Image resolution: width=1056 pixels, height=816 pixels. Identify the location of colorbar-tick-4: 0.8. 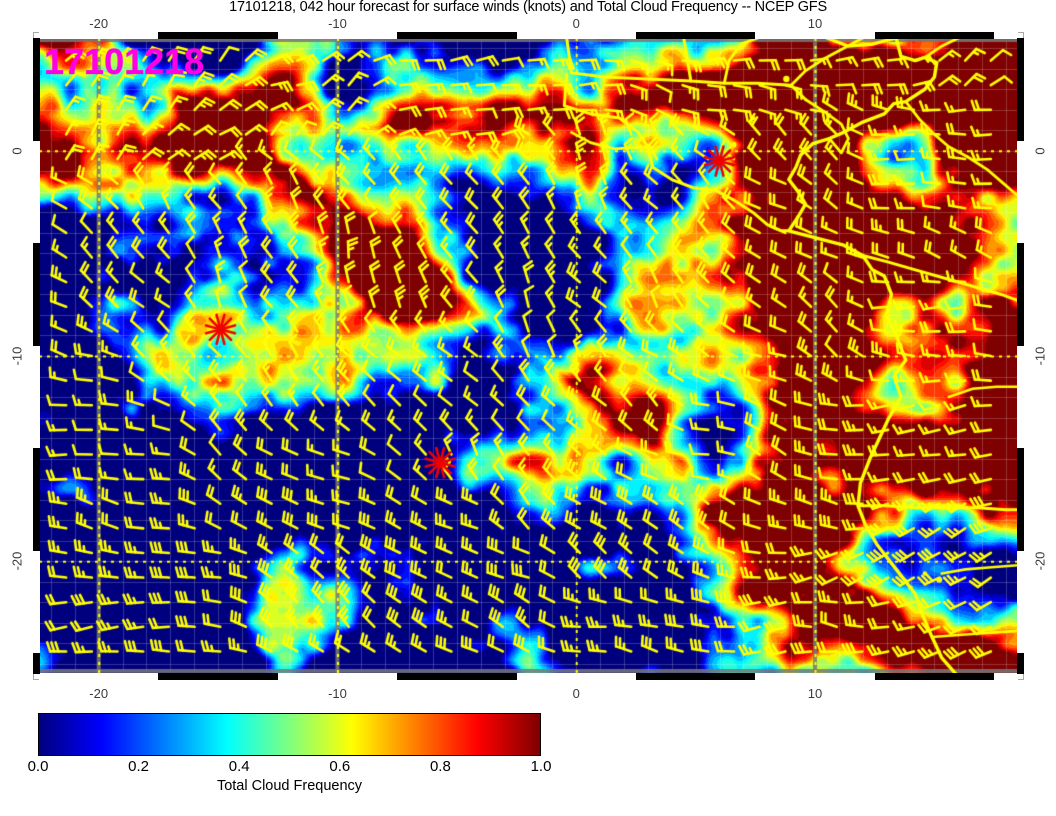
(440, 766).